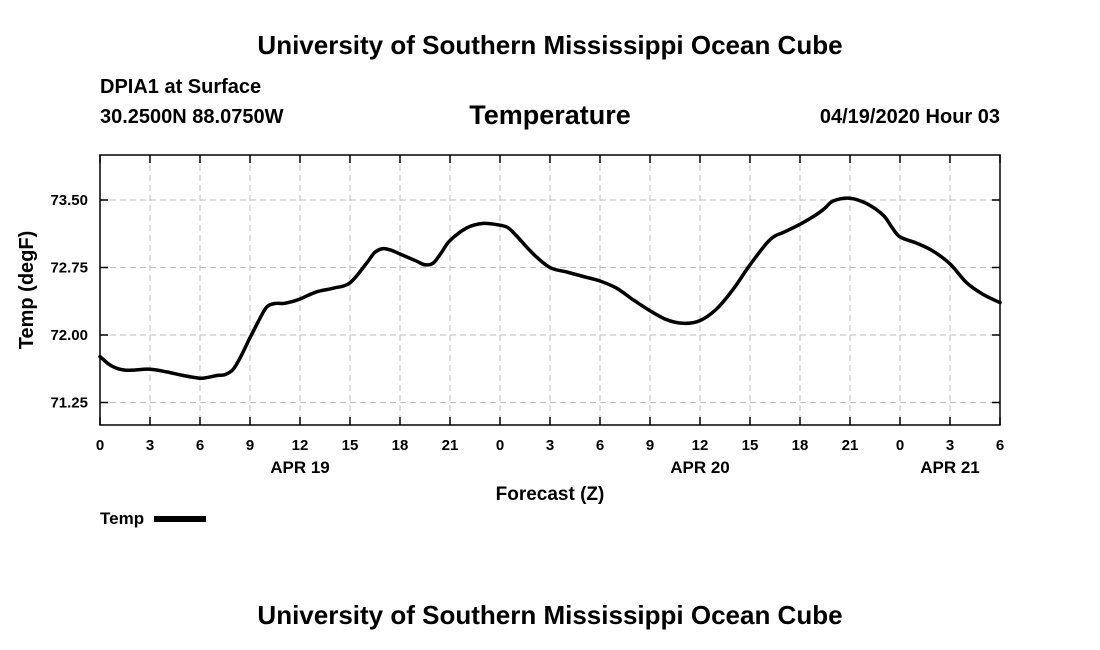 This screenshot has width=1100, height=650. I want to click on y-tick-label: 72.75, so click(69, 268).